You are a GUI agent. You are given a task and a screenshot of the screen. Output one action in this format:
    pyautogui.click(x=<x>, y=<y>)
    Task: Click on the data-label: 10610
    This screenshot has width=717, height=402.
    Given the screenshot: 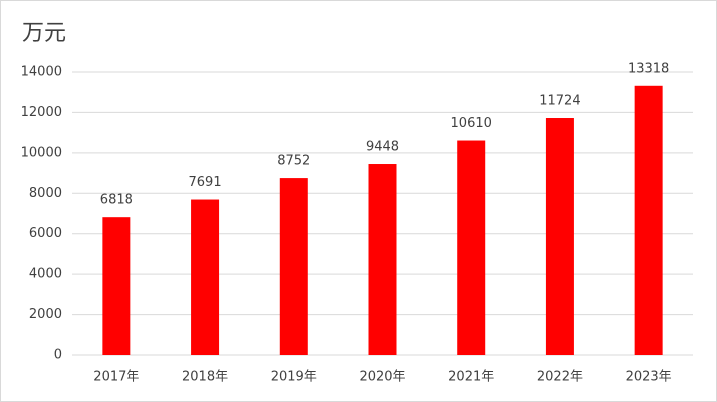 What is the action you would take?
    pyautogui.click(x=471, y=123)
    